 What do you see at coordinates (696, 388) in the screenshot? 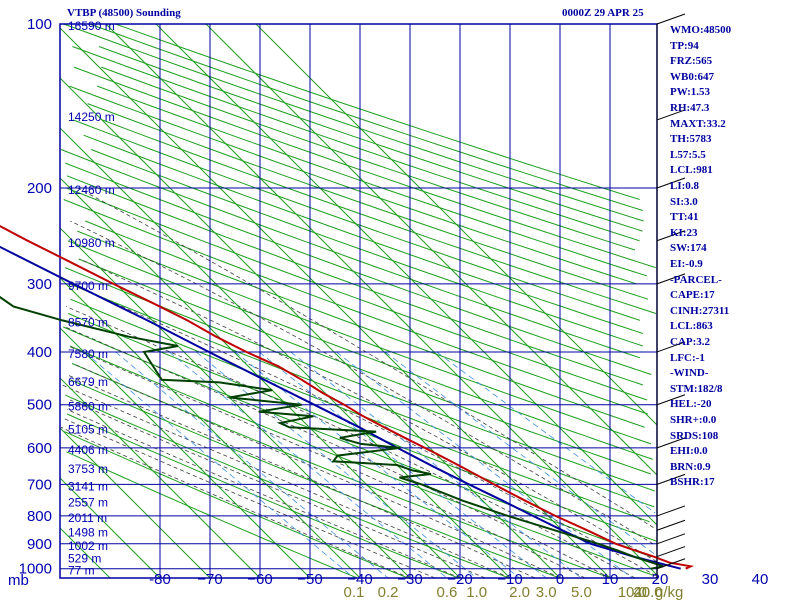
I see `index-value: STM:182/8` at bounding box center [696, 388].